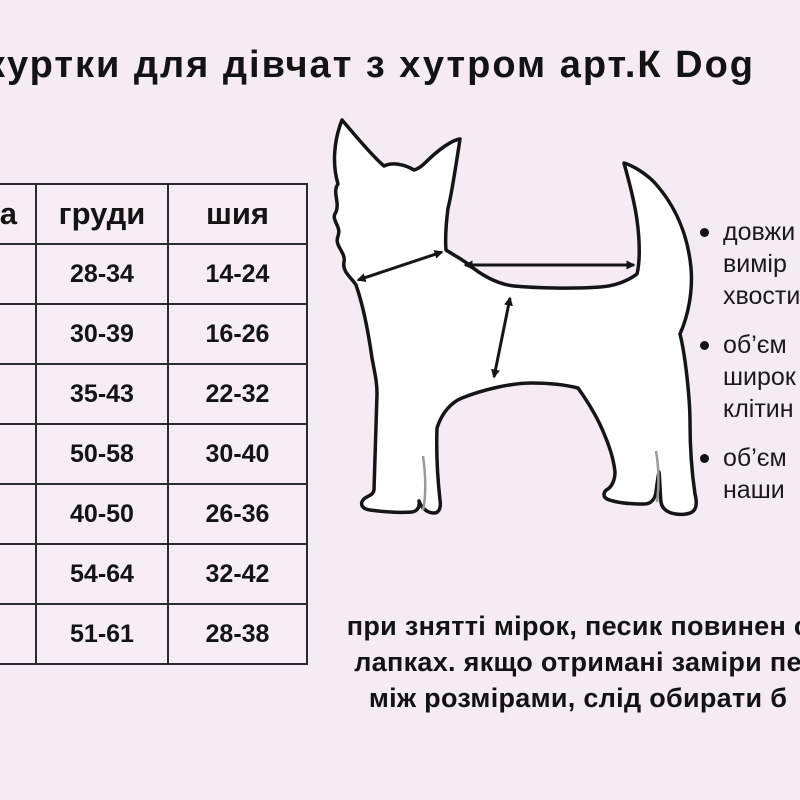 The width and height of the screenshot is (800, 800). Describe the element at coordinates (754, 490) in the screenshot. I see `note-line: наши` at that location.